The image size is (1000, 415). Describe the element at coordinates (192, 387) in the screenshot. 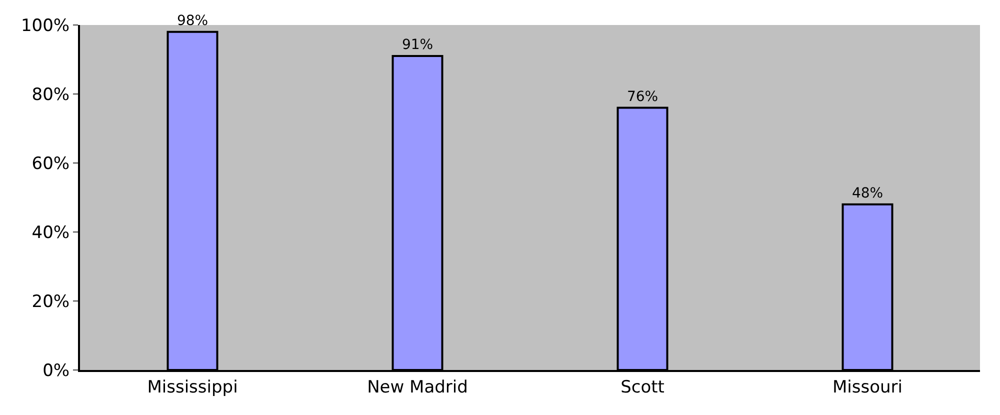

I see `x-tick-label: Mississippi` at that location.